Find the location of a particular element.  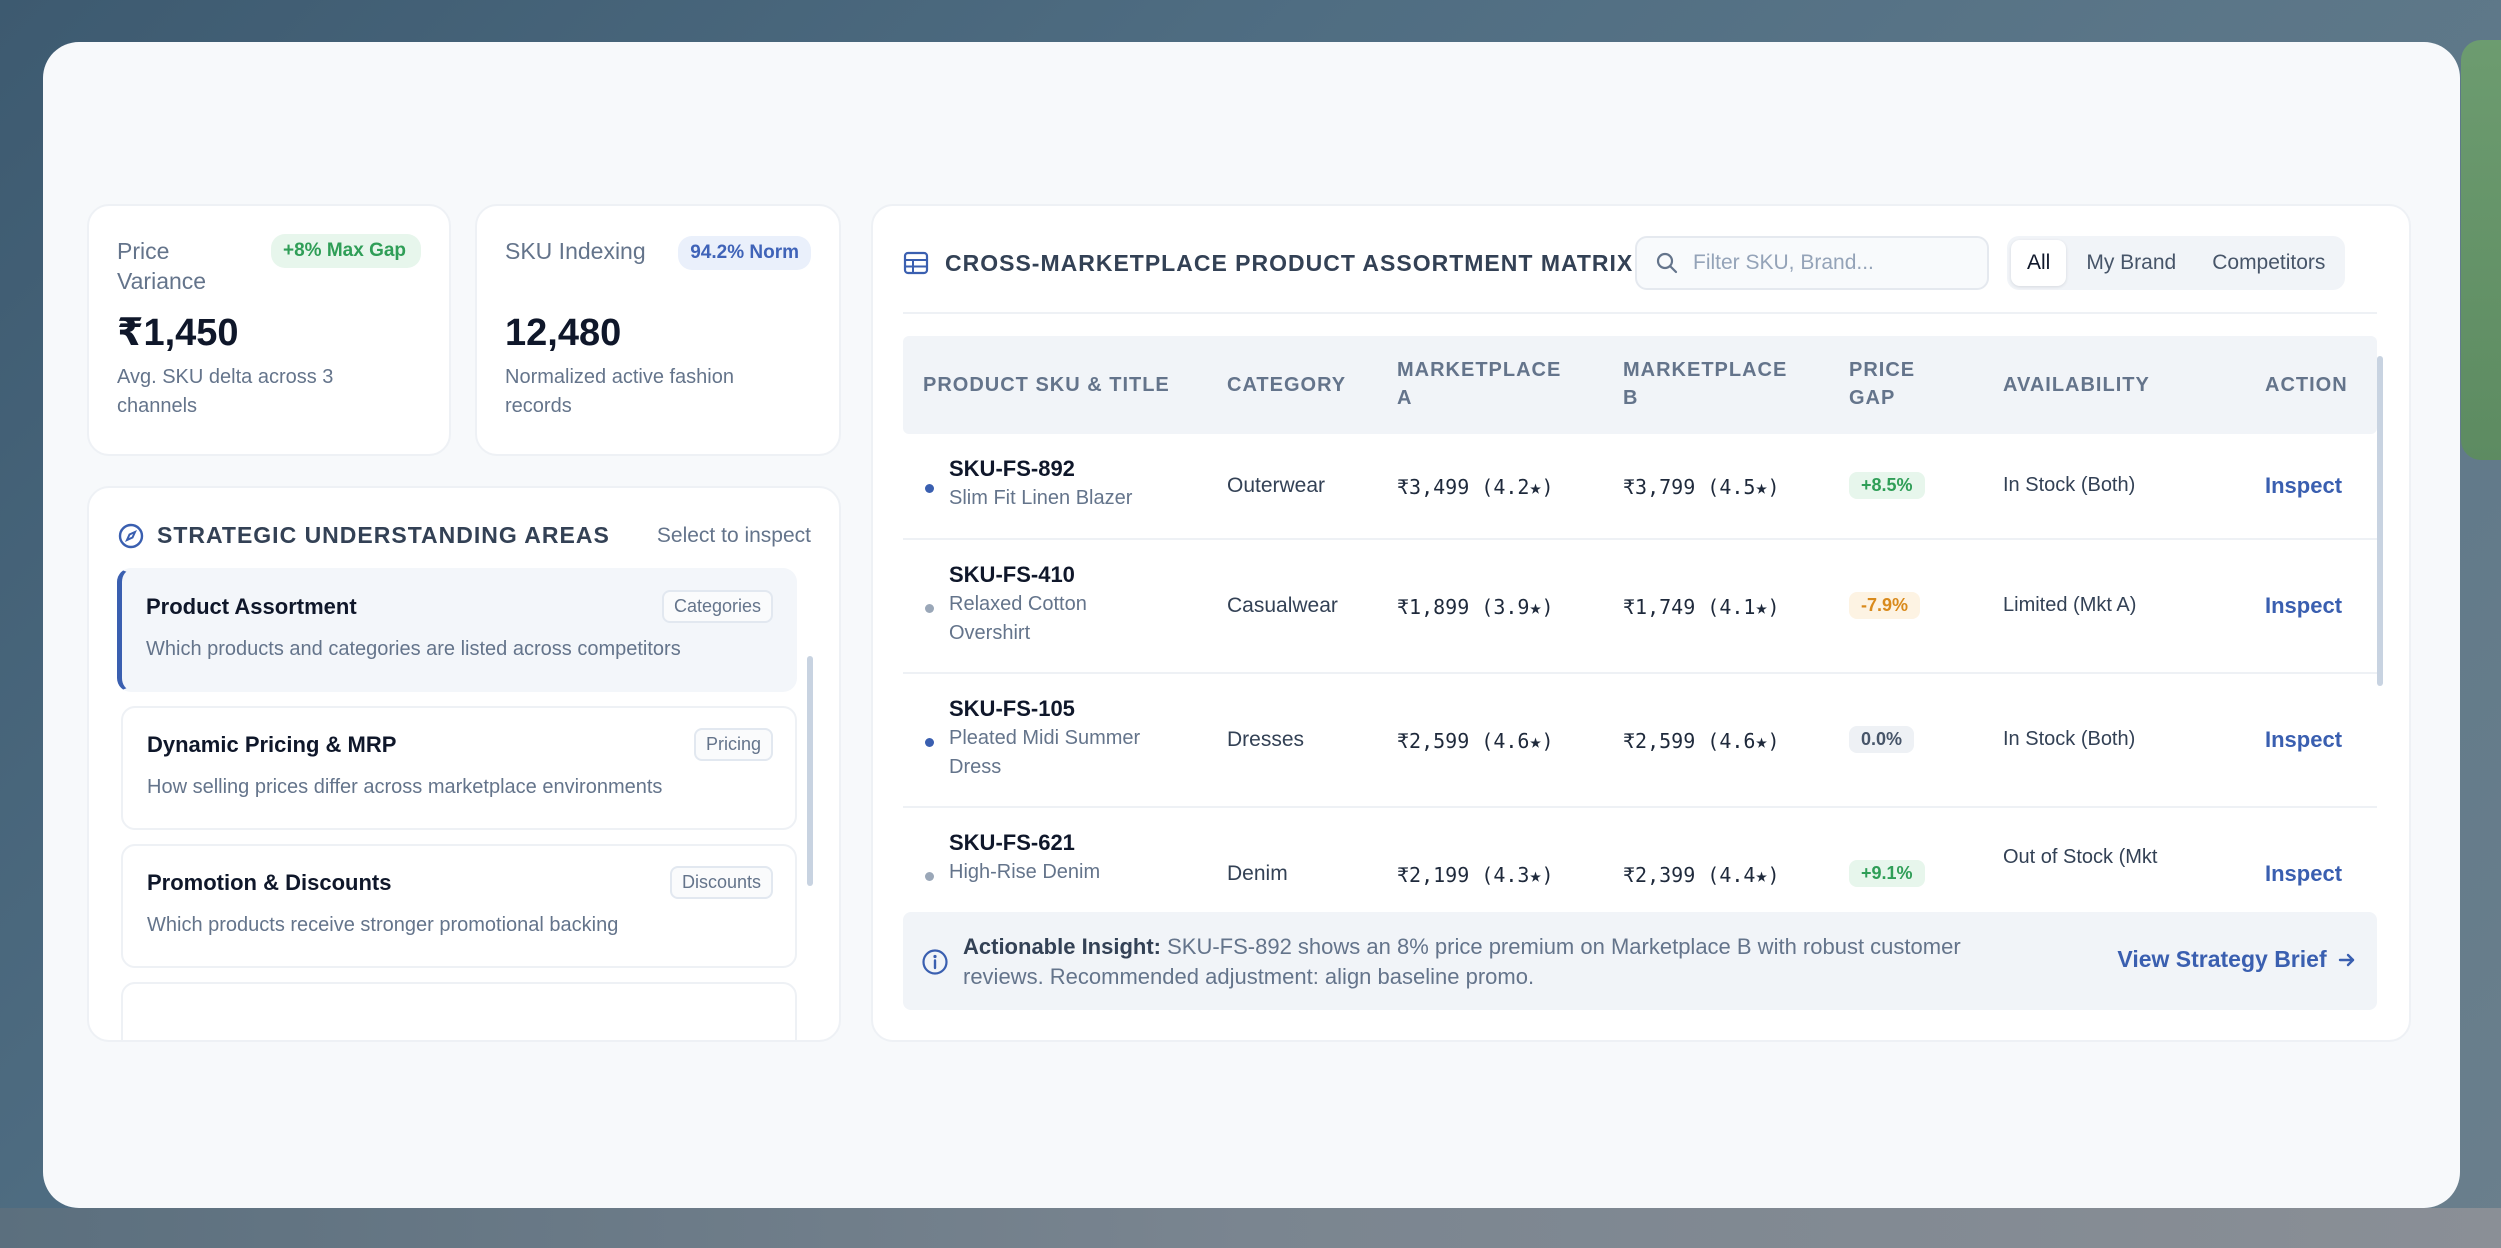

search-input is located at coordinates (1833, 263).